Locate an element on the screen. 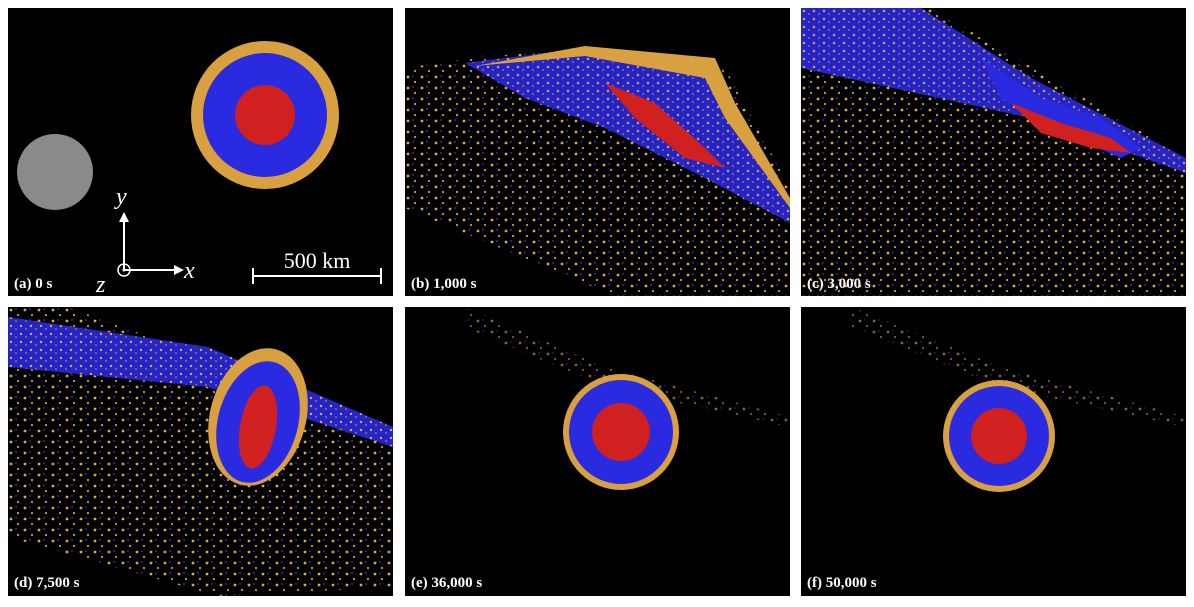 This screenshot has height=607, width=1194. x-axis-label: x is located at coordinates (189, 271).